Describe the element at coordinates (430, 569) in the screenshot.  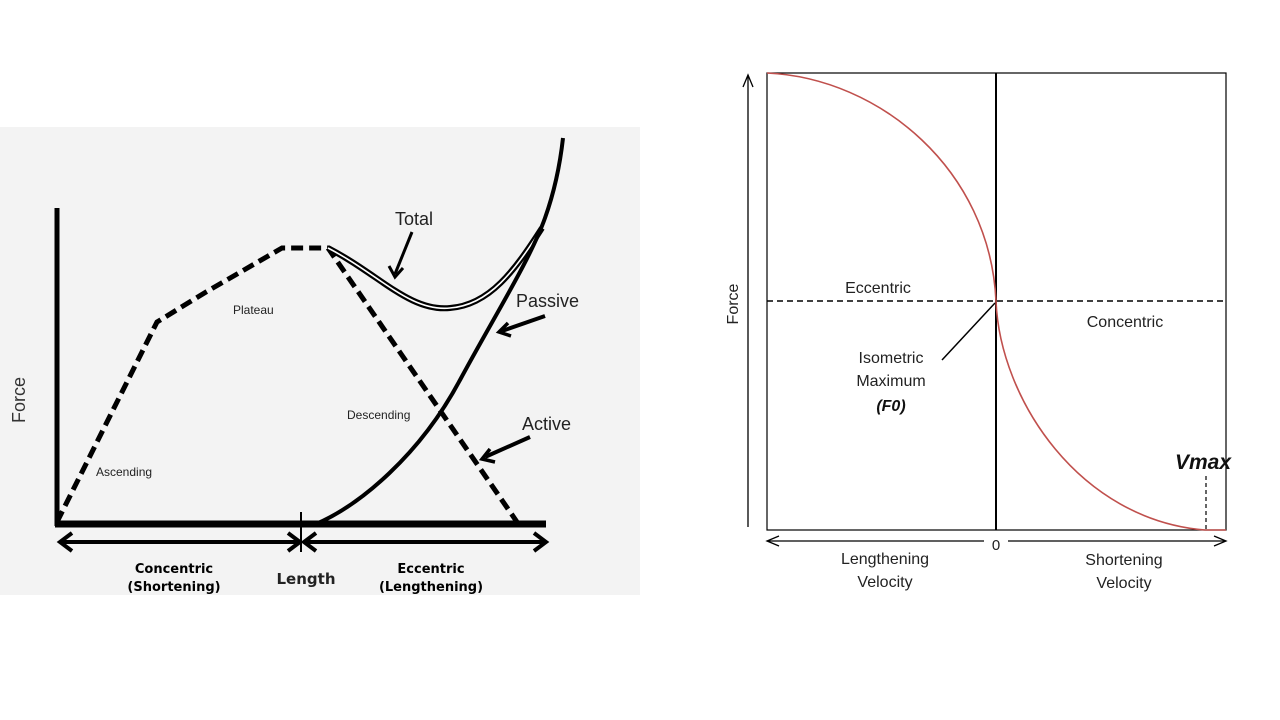
I see `eccentric-label: Eccentric` at that location.